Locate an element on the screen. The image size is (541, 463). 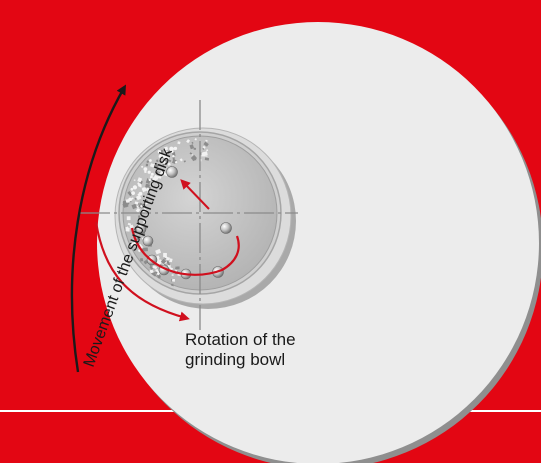
bowl-rotation-label-line1: Rotation of the is located at coordinates (240, 339).